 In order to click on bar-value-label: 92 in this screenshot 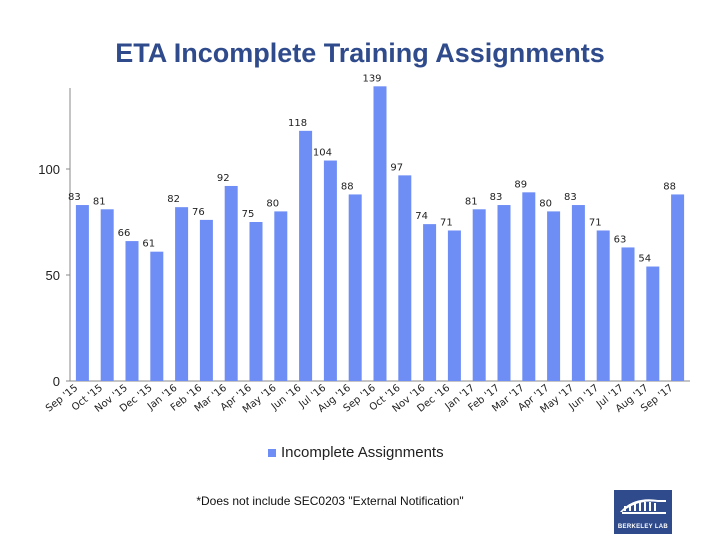, I will do `click(223, 178)`.